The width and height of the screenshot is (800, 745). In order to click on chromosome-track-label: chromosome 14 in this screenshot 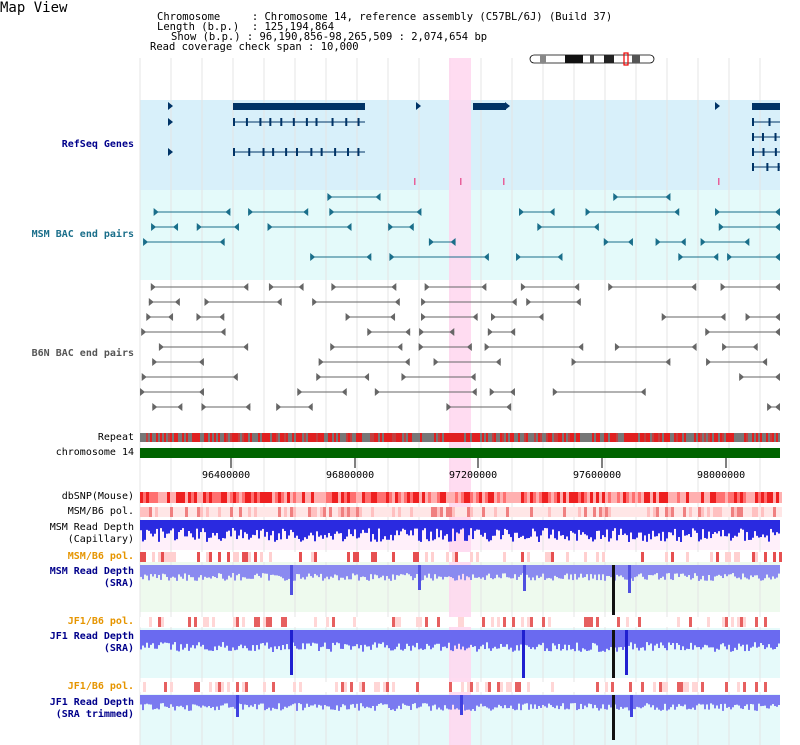, I will do `click(94, 452)`.